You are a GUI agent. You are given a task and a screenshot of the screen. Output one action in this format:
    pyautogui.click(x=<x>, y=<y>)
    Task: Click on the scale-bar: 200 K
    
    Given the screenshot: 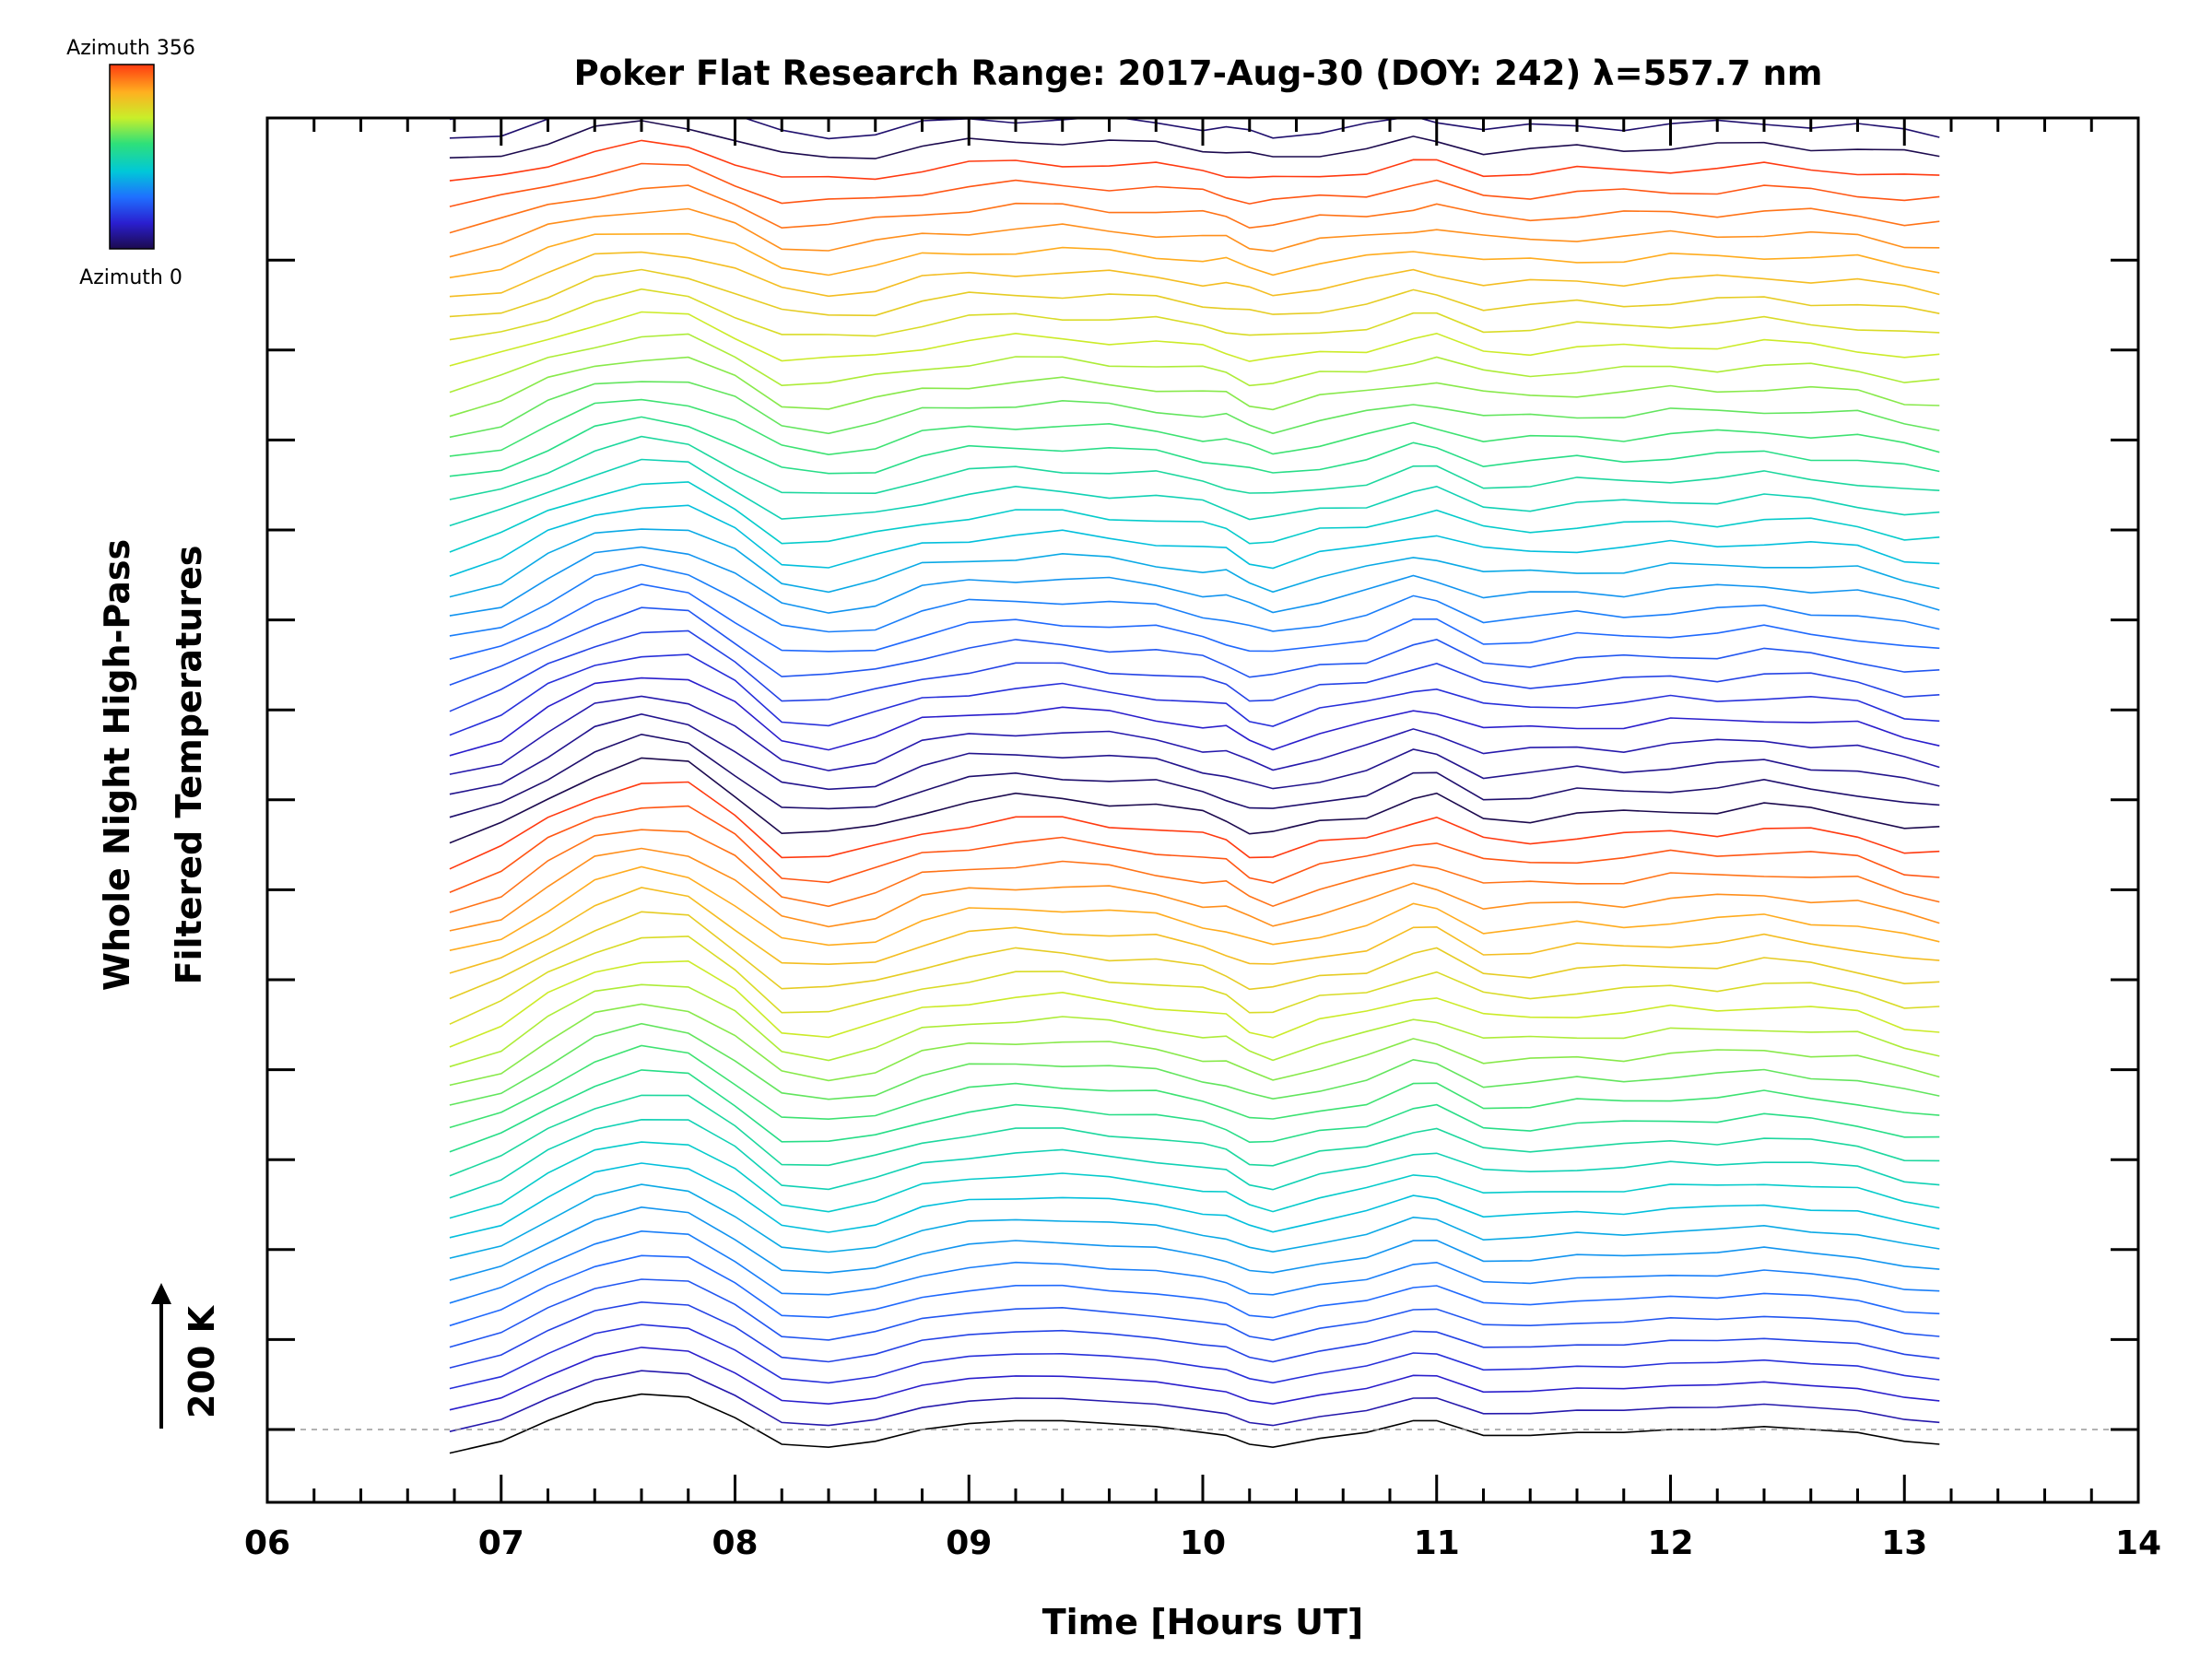 What is the action you would take?
    pyautogui.click(x=186, y=1356)
    